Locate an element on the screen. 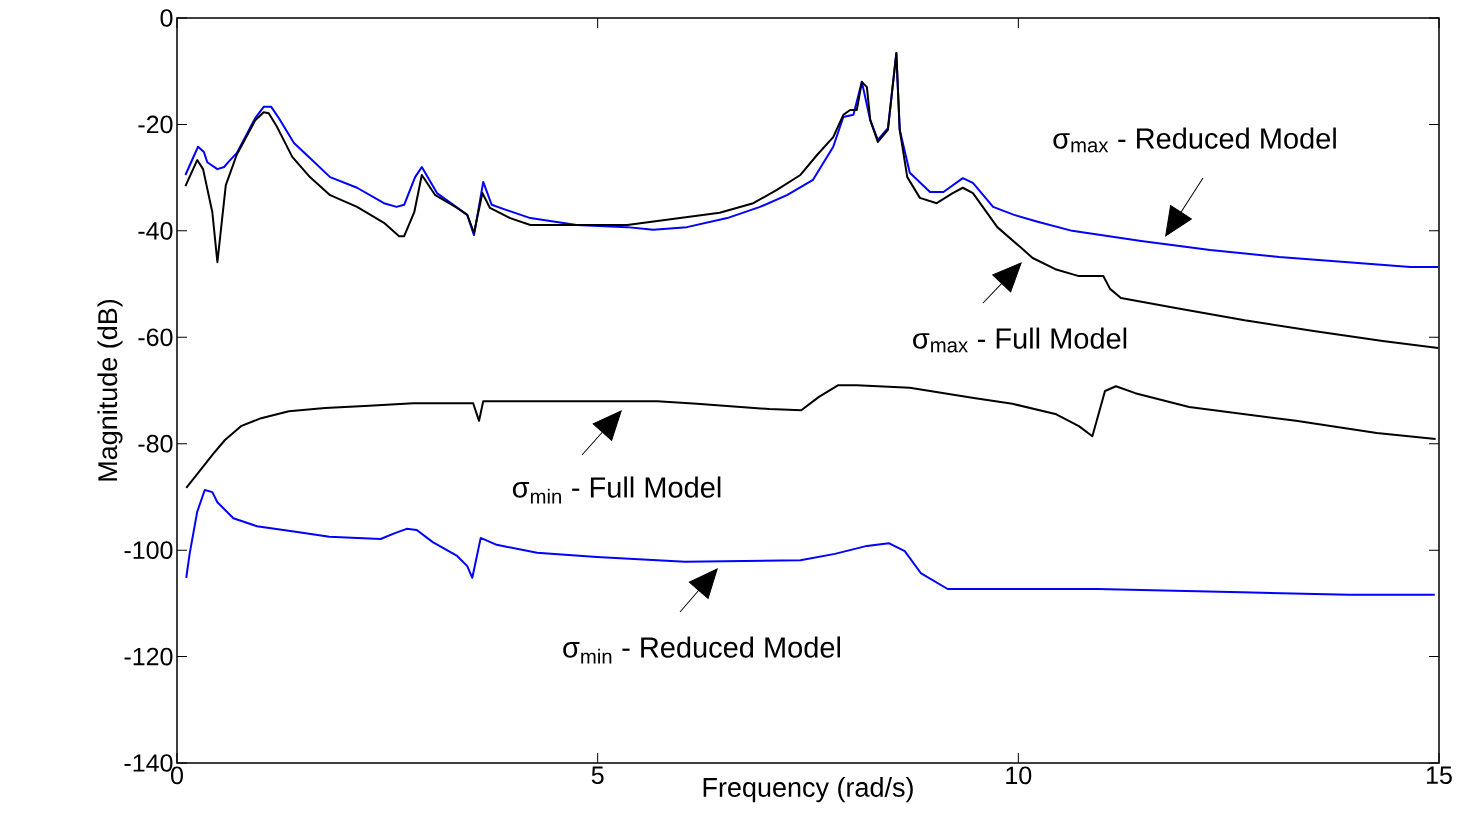 The width and height of the screenshot is (1460, 836). x-tick-label: 5 is located at coordinates (597, 775).